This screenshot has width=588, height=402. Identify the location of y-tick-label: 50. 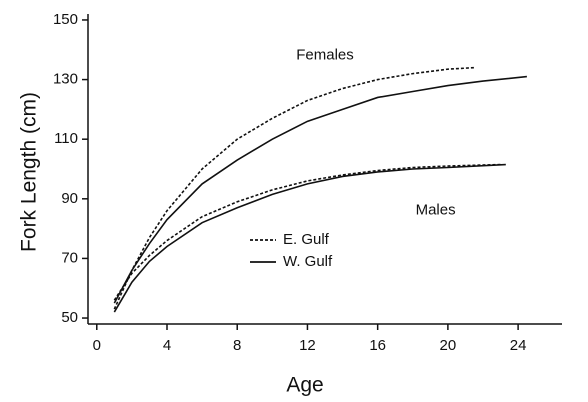
(69, 317).